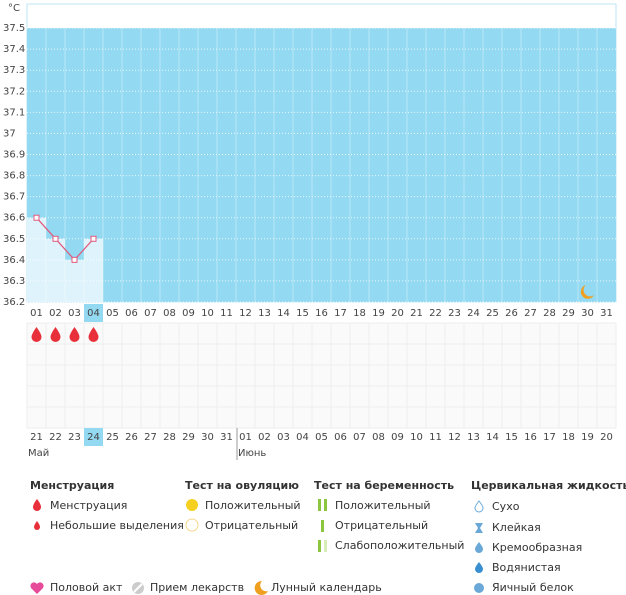 This screenshot has height=595, width=626. I want to click on date-label: 23, so click(74, 437).